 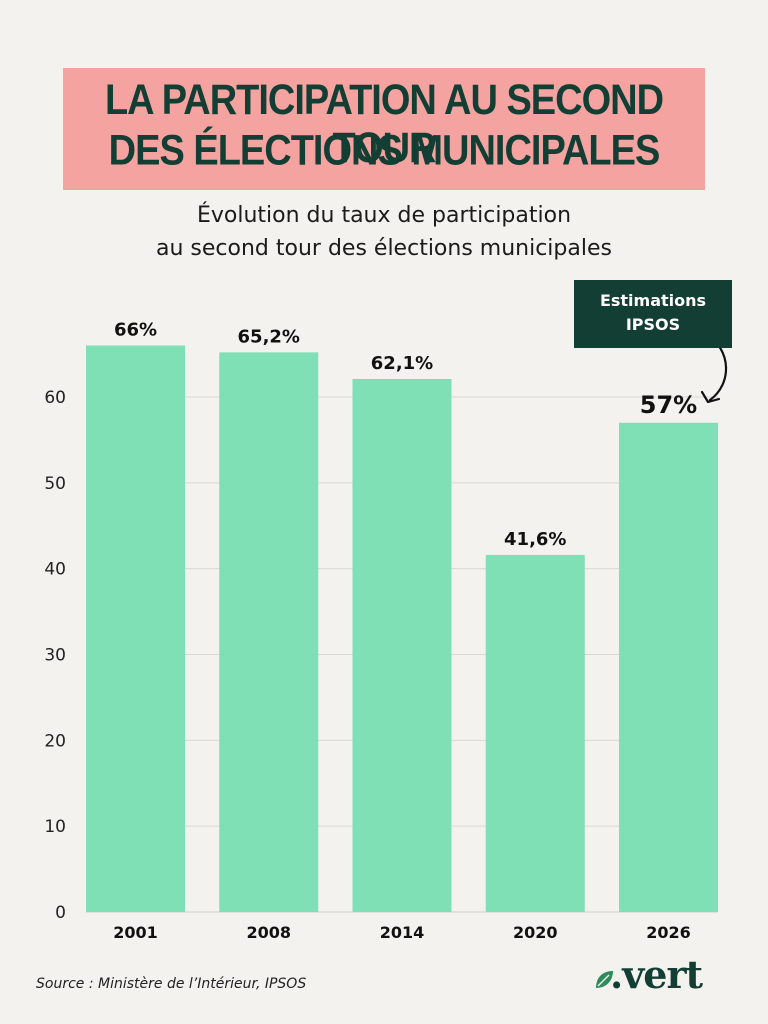 What do you see at coordinates (55, 570) in the screenshot?
I see `y-tick-label: 40` at bounding box center [55, 570].